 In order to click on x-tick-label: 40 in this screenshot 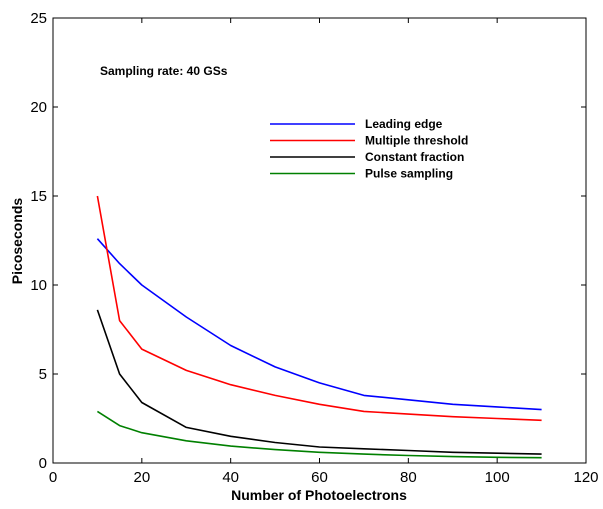, I will do `click(230, 477)`.